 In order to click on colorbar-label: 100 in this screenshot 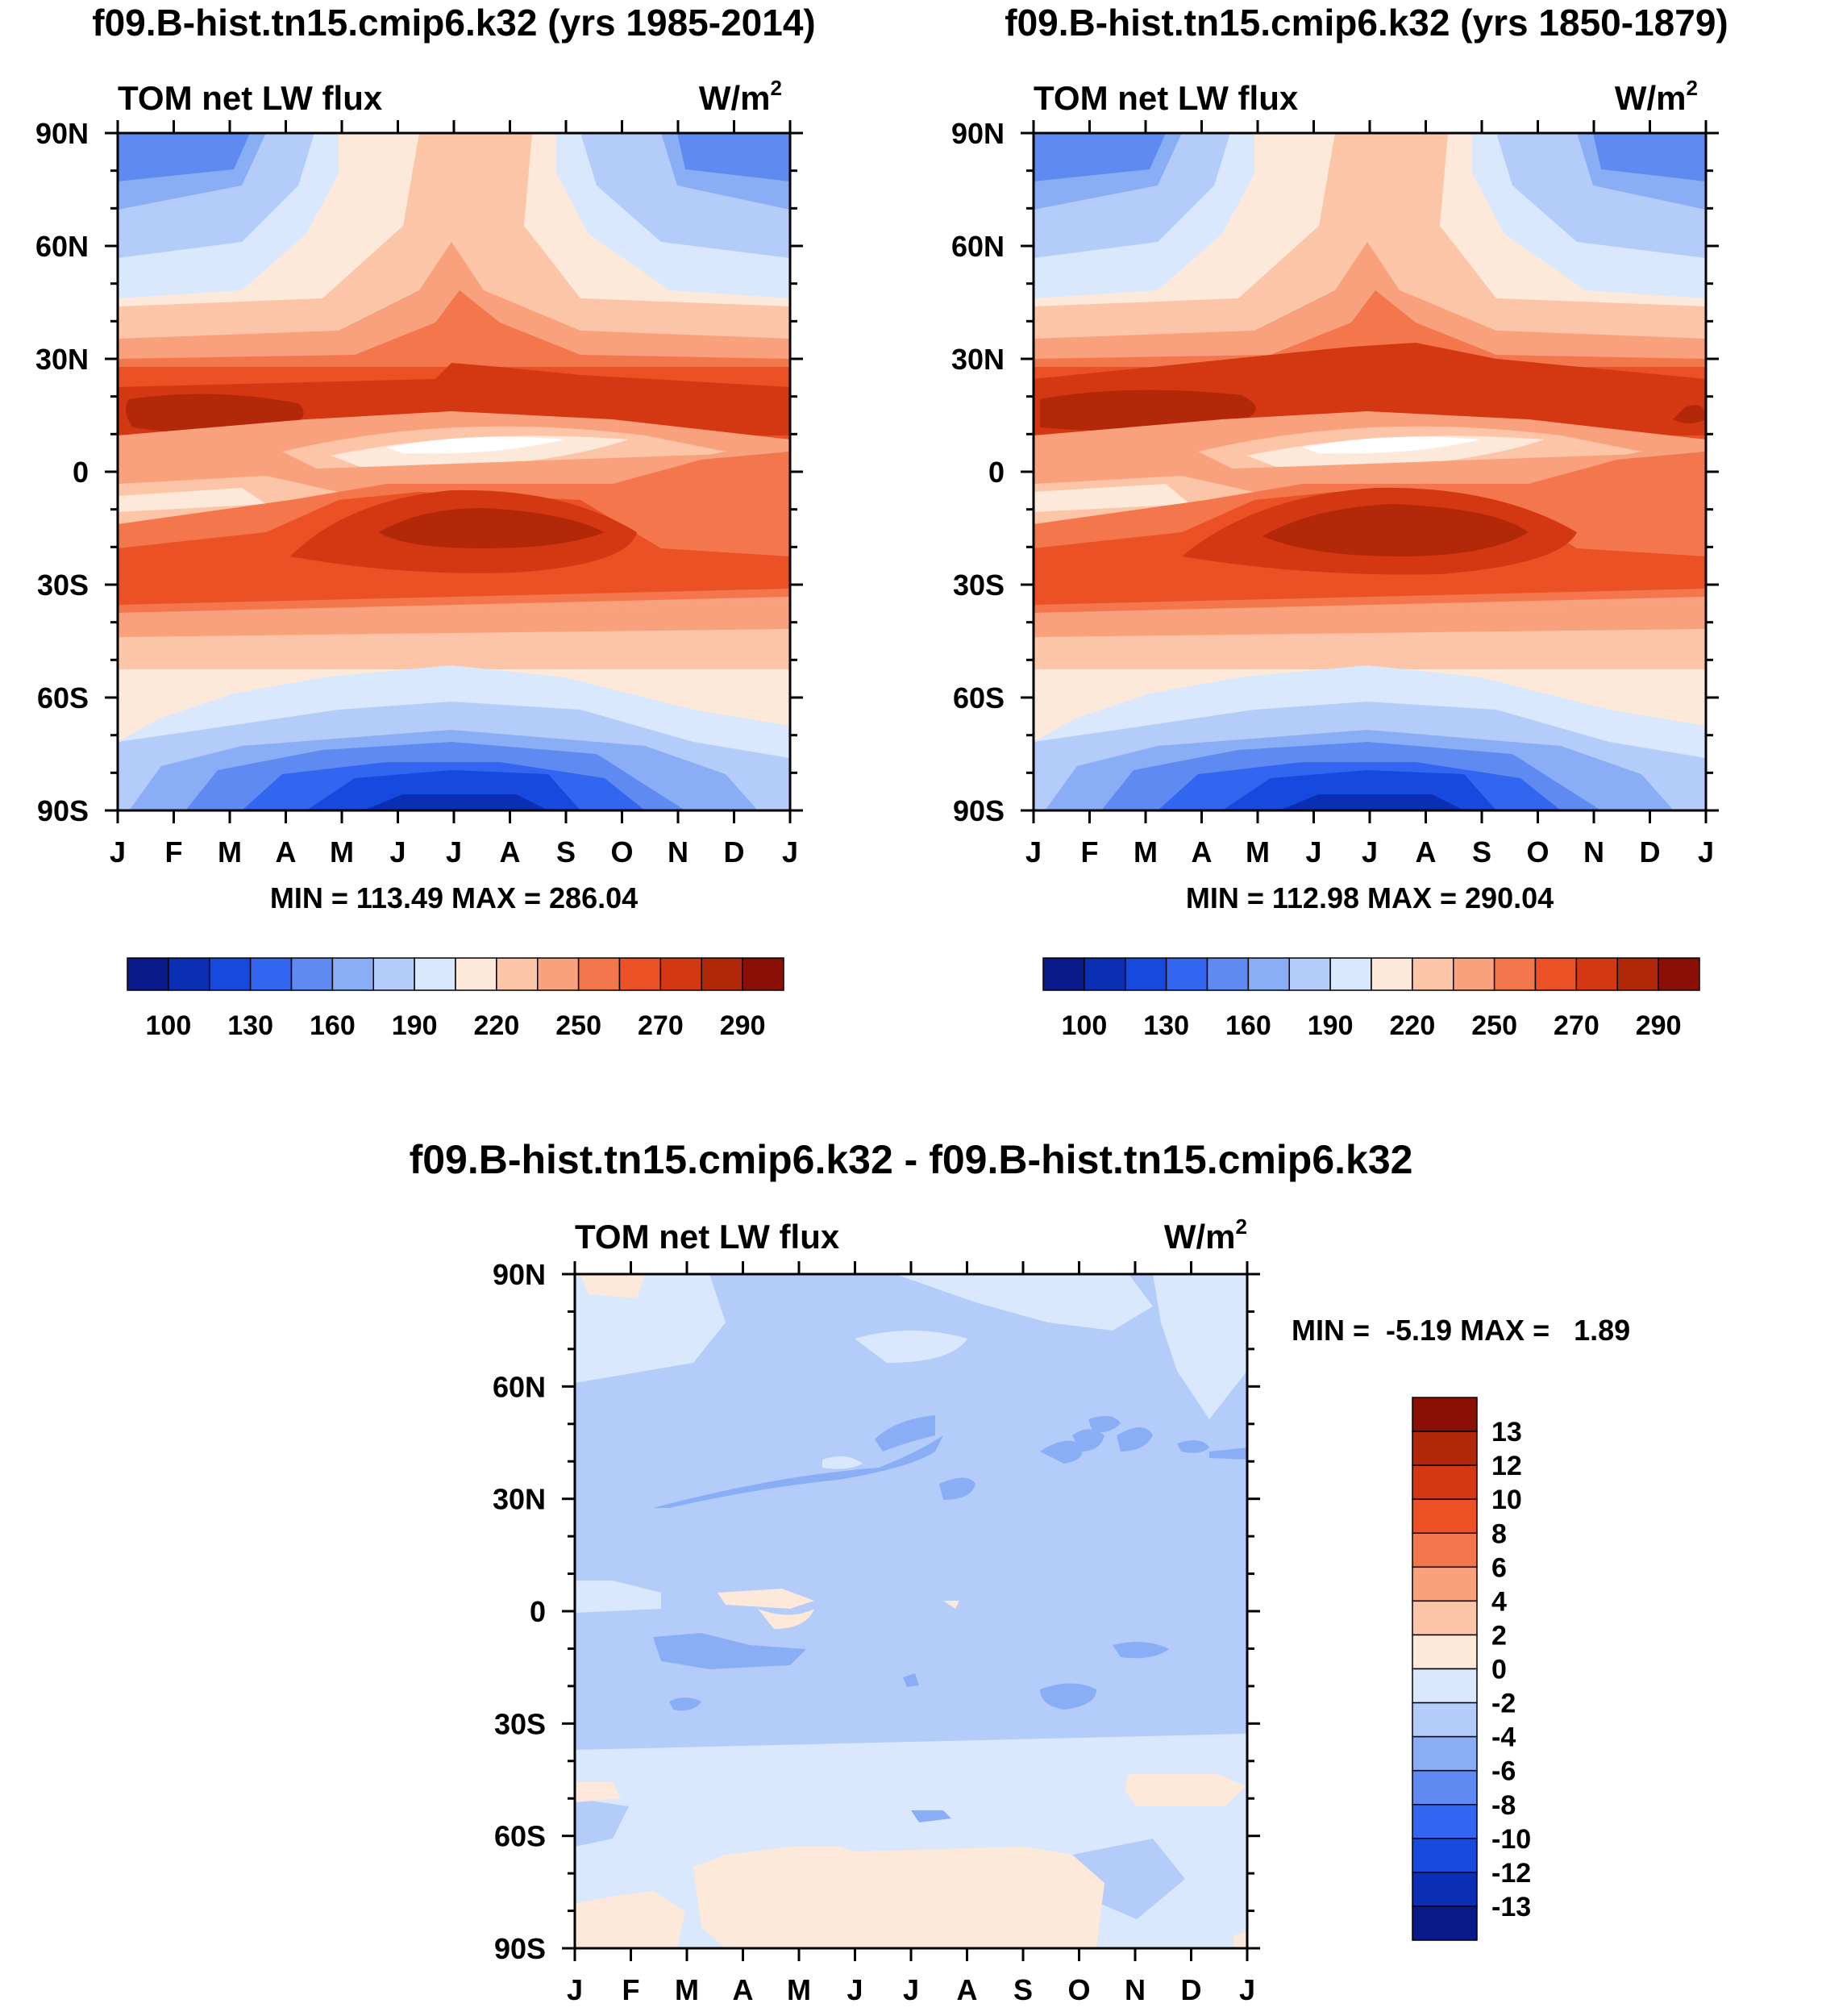, I will do `click(1085, 1025)`.